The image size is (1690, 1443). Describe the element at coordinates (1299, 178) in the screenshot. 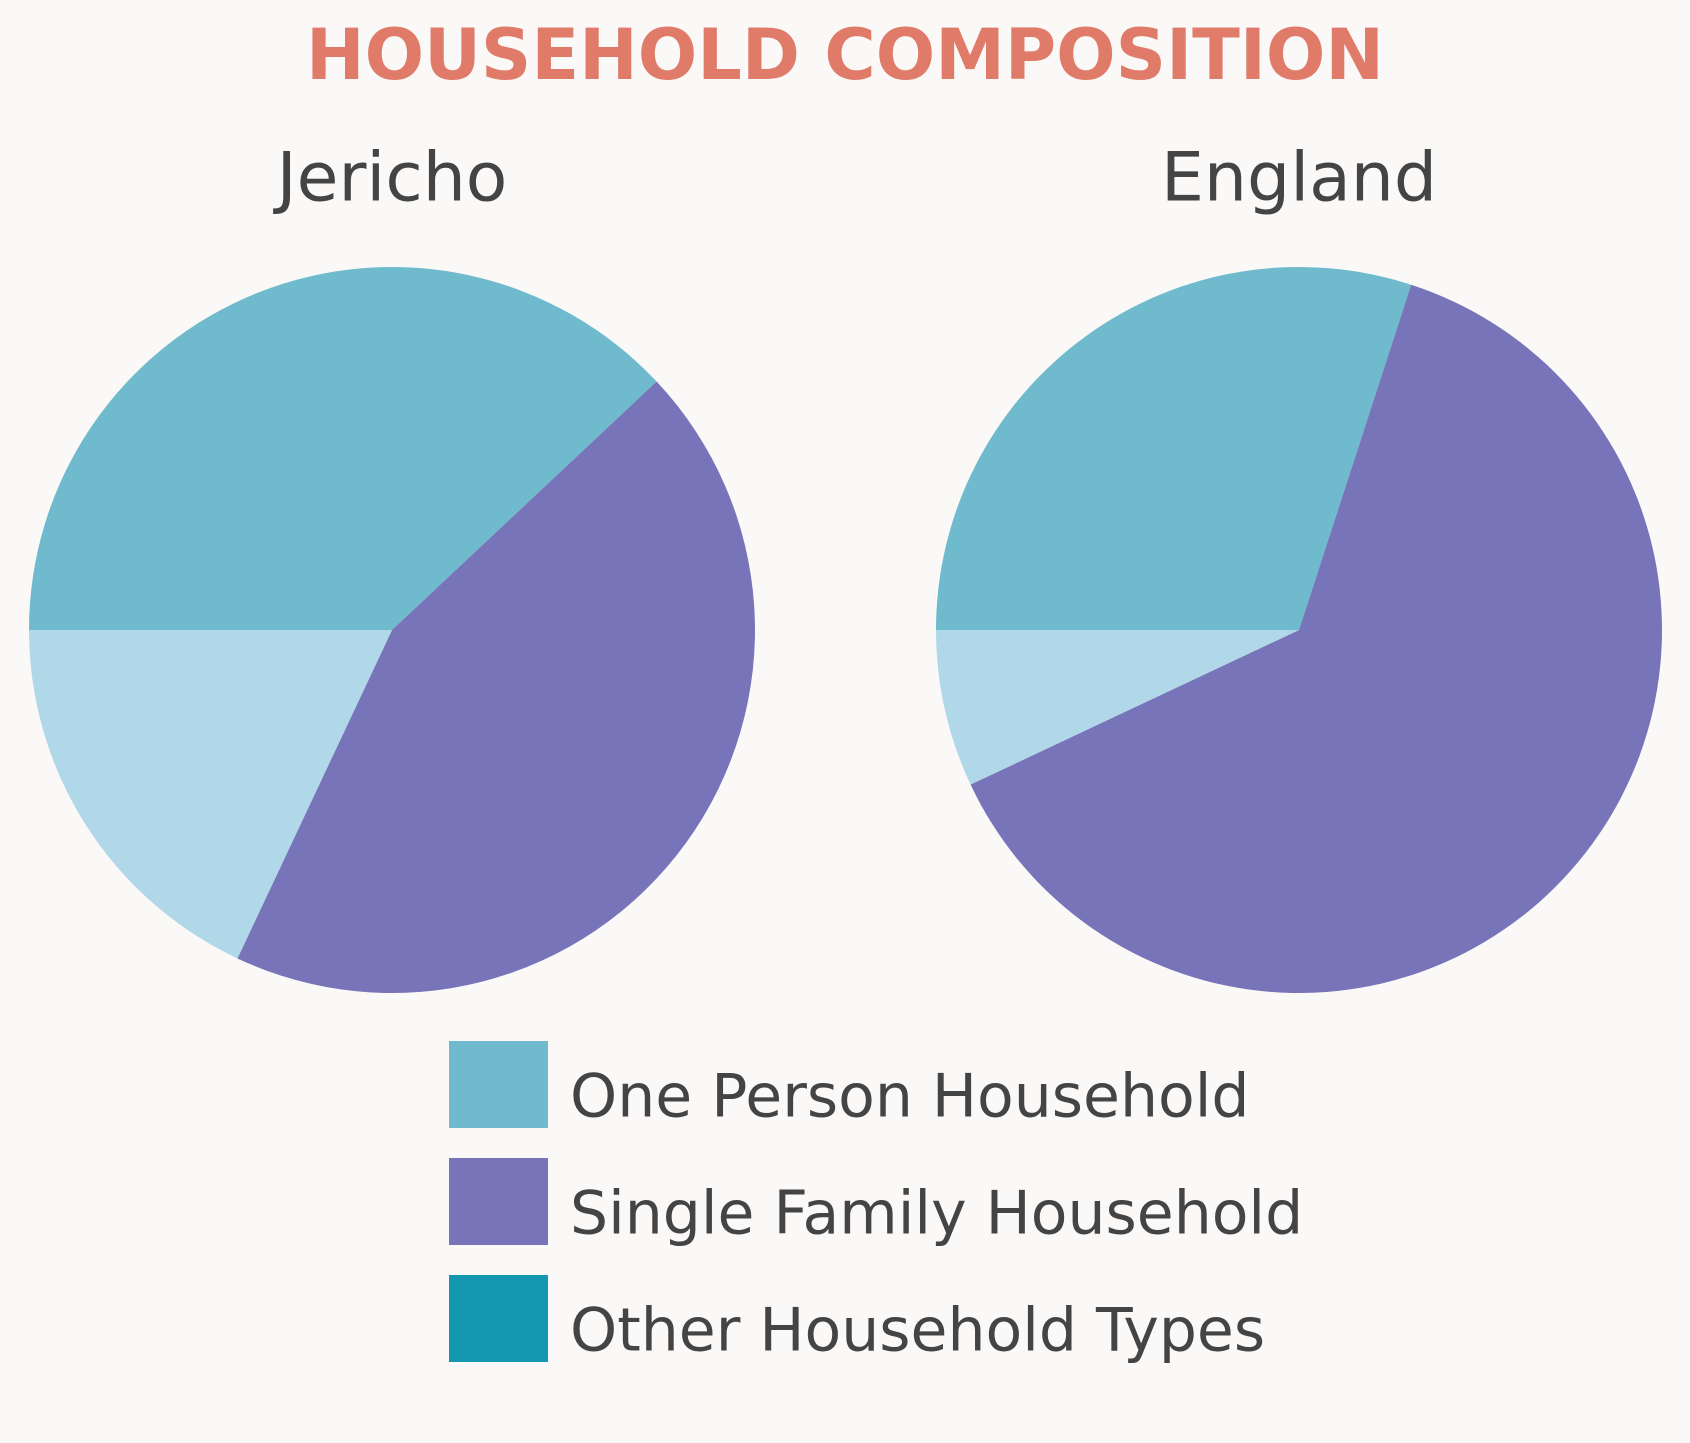

I see `pie-title: England` at that location.